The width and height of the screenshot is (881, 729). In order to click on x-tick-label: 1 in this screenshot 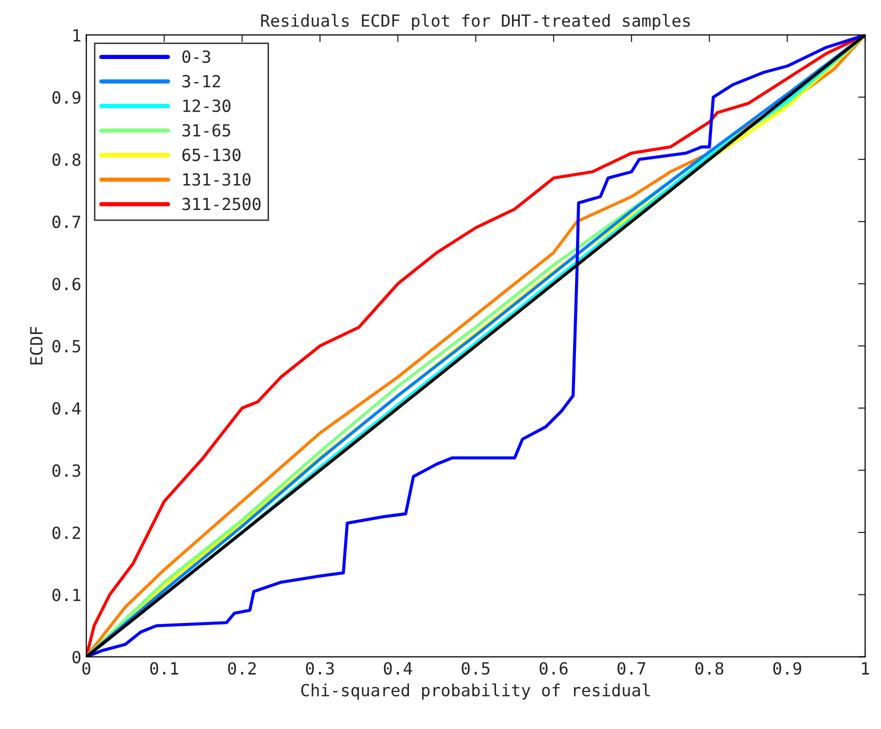, I will do `click(866, 668)`.